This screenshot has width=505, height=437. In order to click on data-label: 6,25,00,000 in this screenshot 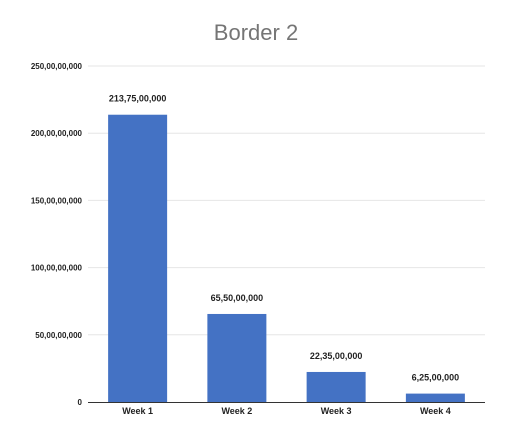, I will do `click(436, 378)`.